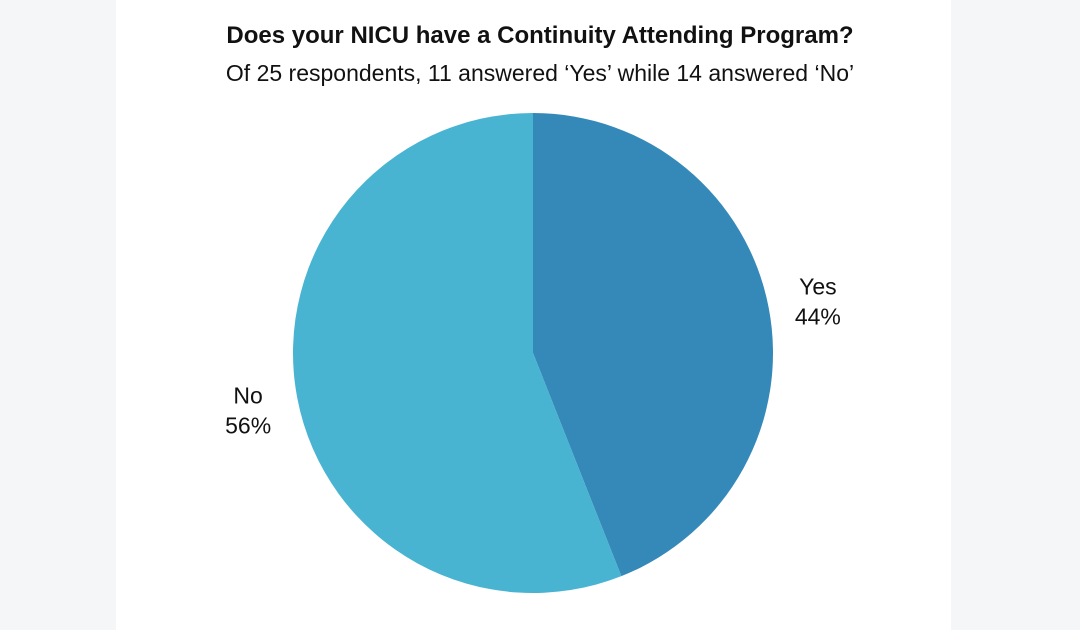  What do you see at coordinates (247, 395) in the screenshot?
I see `slice-label-name: No` at bounding box center [247, 395].